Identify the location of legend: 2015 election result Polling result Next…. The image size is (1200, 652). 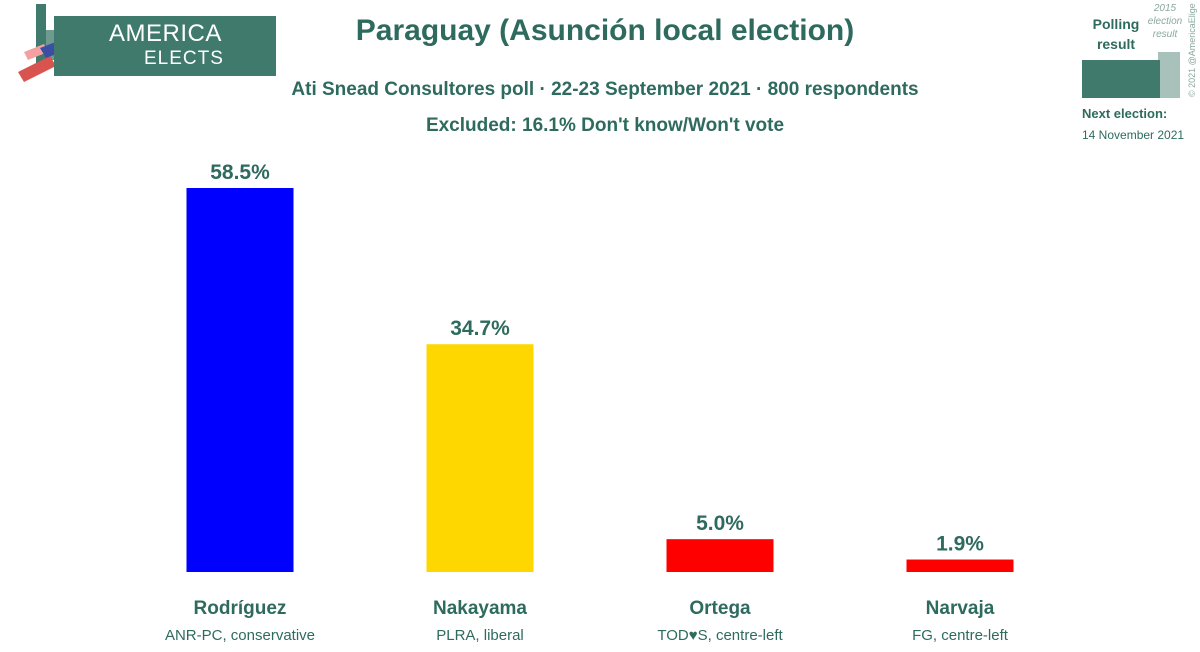
(1135, 75).